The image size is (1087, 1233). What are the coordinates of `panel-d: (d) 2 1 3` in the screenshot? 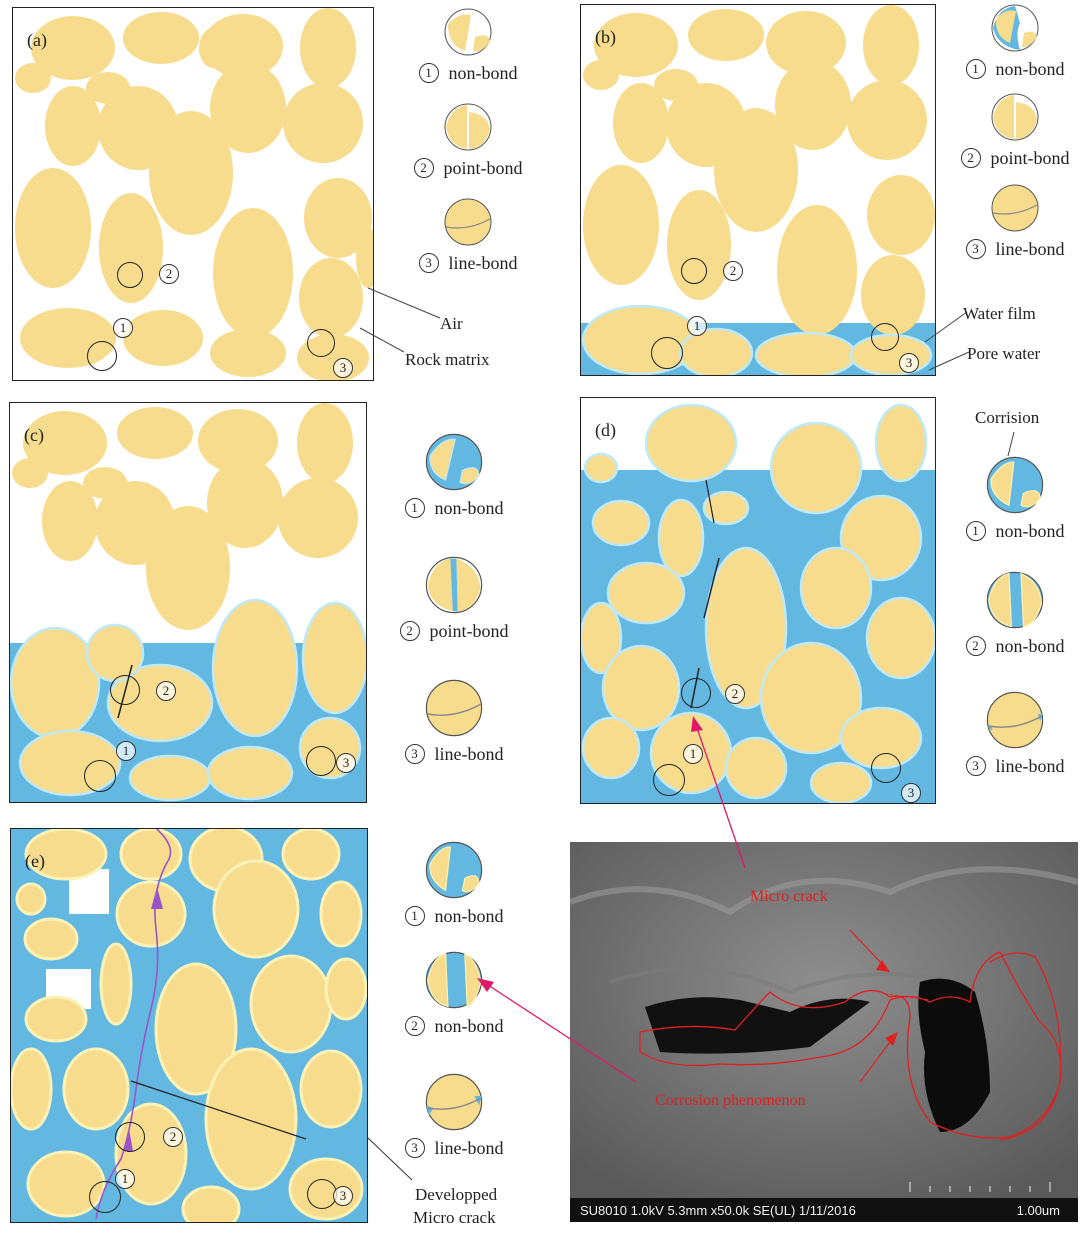 It's located at (758, 600).